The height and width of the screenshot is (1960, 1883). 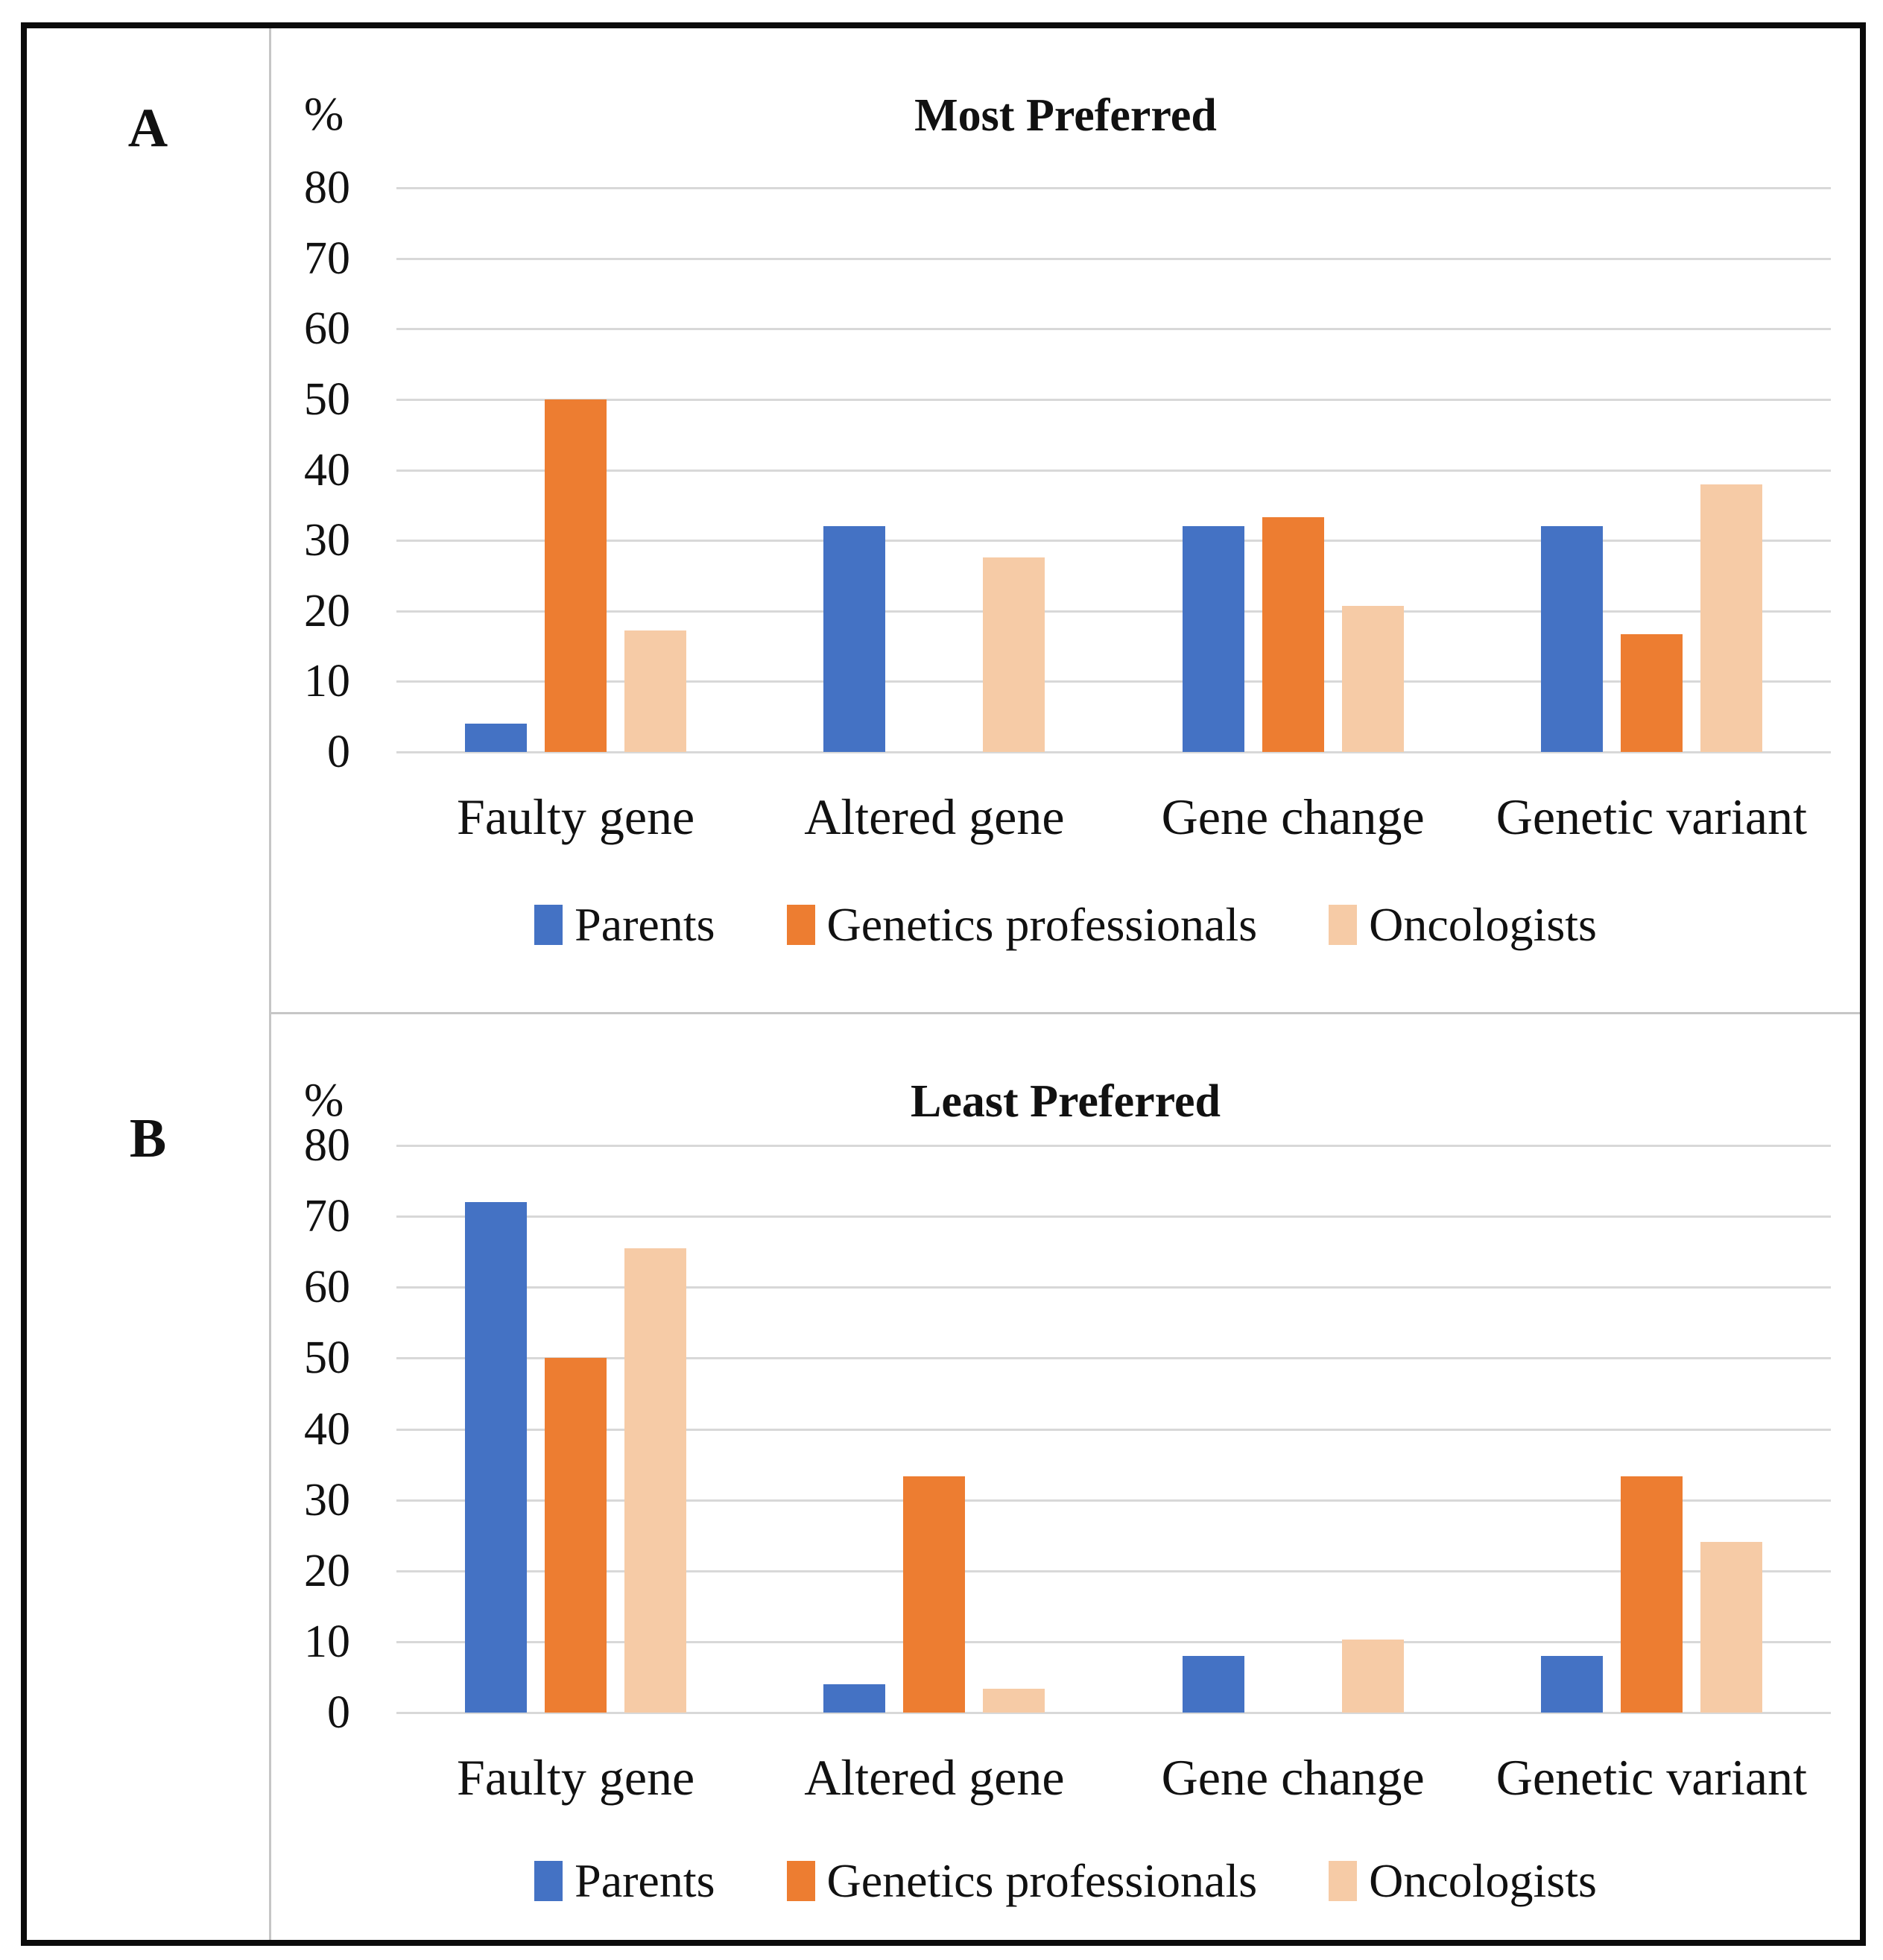 I want to click on panel-letter-column: A B, so click(x=149, y=984).